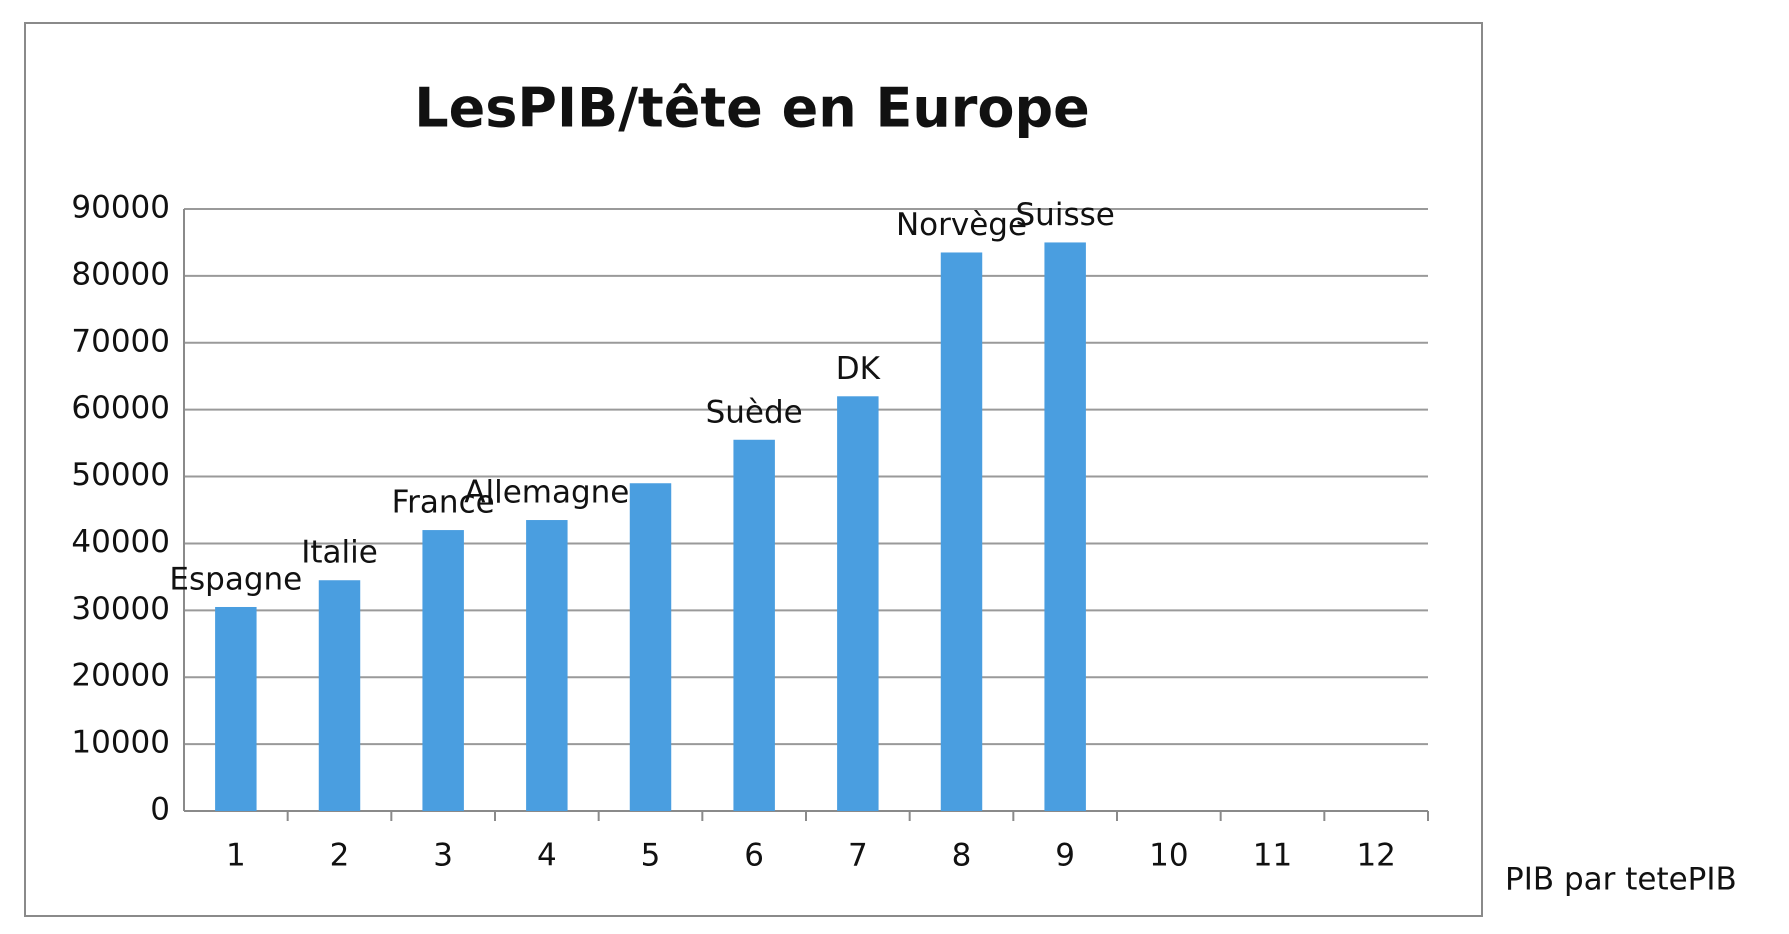 The image size is (1789, 934). What do you see at coordinates (235, 579) in the screenshot?
I see `bar-label: Espagne` at bounding box center [235, 579].